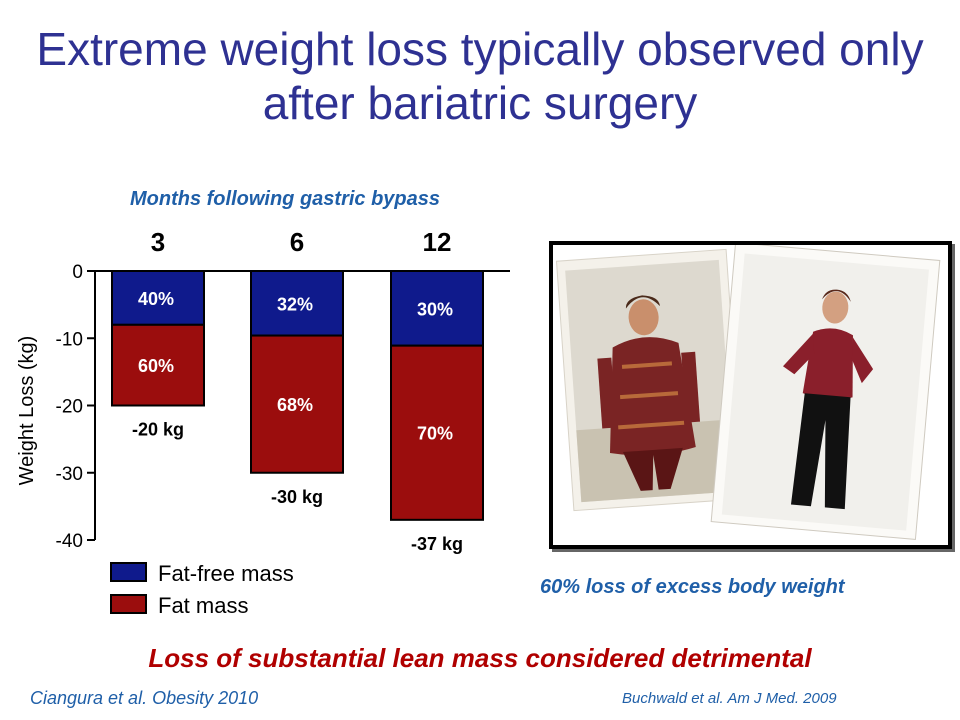  I want to click on total-loss-label: -20 kg, so click(158, 430).